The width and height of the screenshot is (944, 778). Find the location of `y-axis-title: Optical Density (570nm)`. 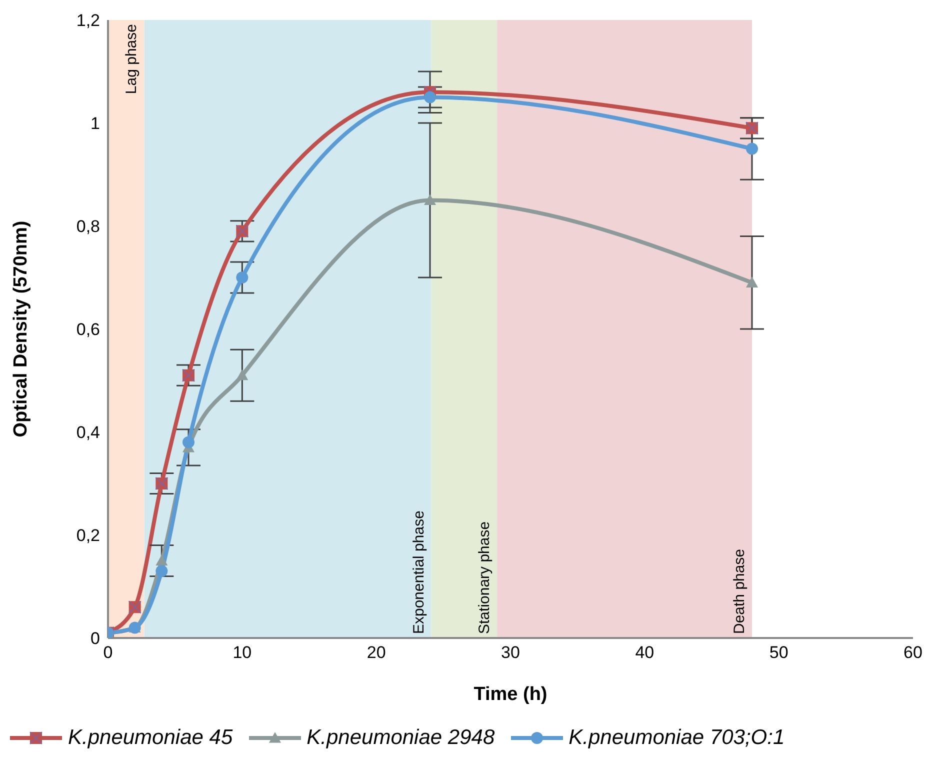

y-axis-title: Optical Density (570nm) is located at coordinates (21, 329).